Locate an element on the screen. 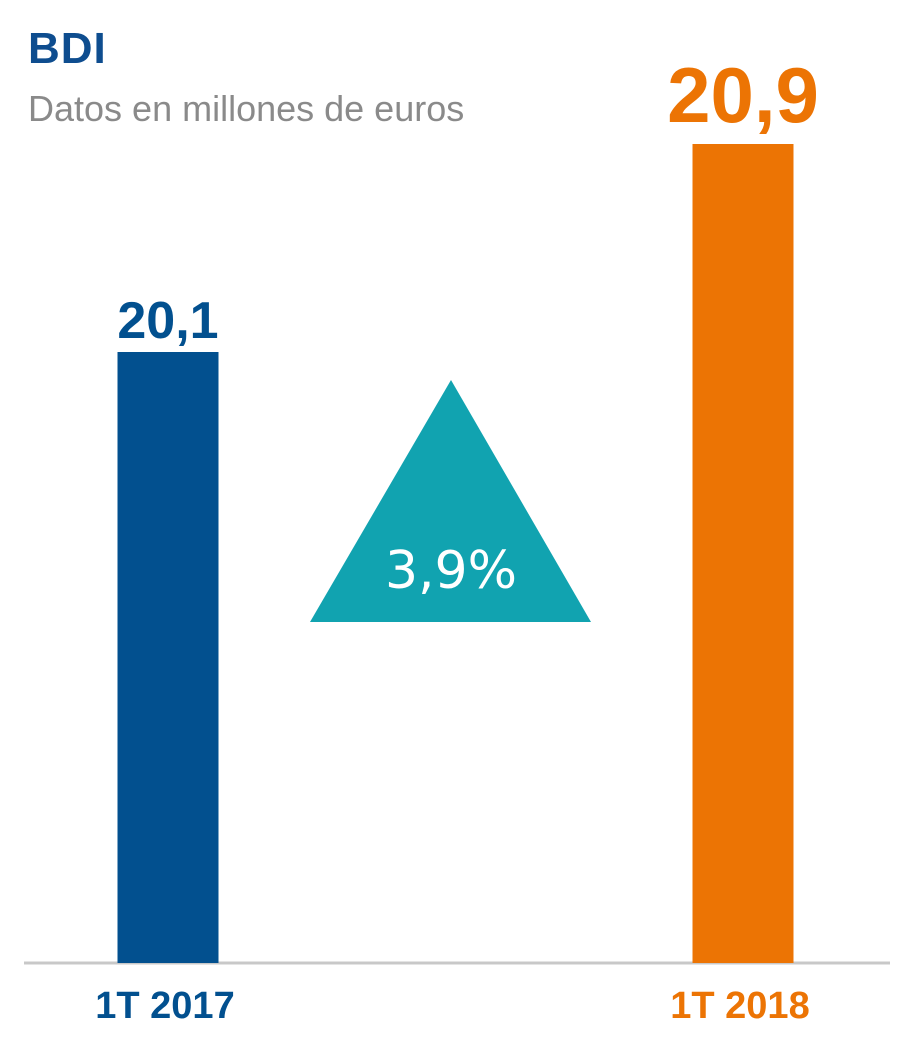 This screenshot has height=1050, width=914. bar-value-label-1t-2017: 20,1 is located at coordinates (167, 321).